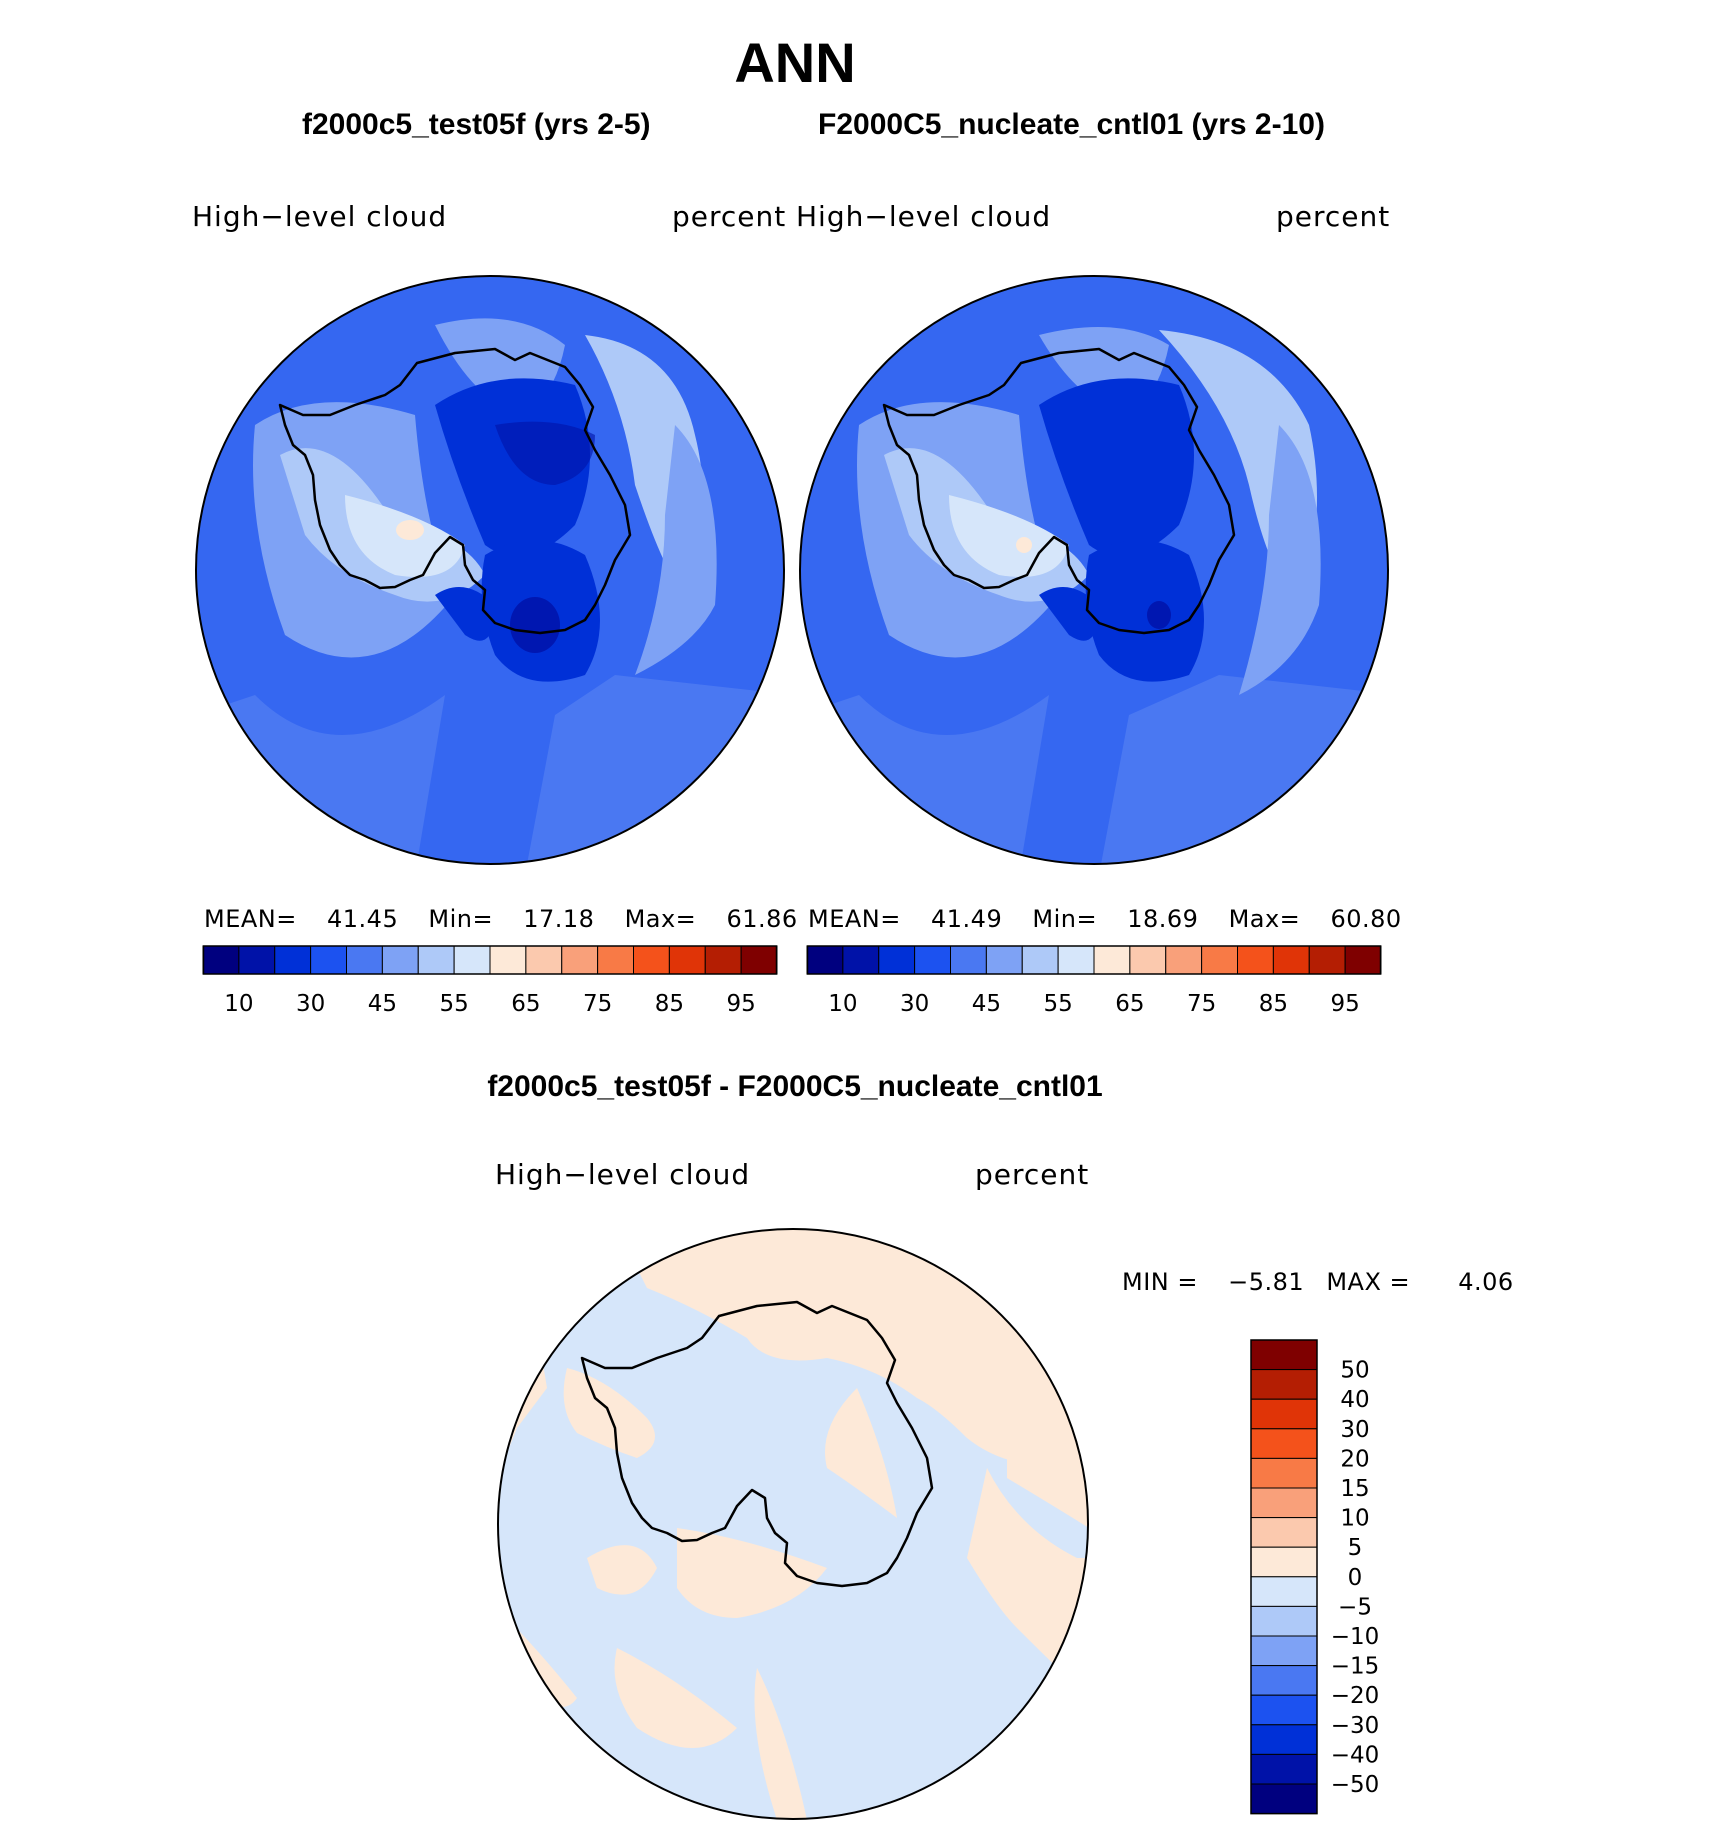 This screenshot has width=1710, height=1839. What do you see at coordinates (842, 1004) in the screenshot?
I see `panel2-colorbar-tick-label: 10` at bounding box center [842, 1004].